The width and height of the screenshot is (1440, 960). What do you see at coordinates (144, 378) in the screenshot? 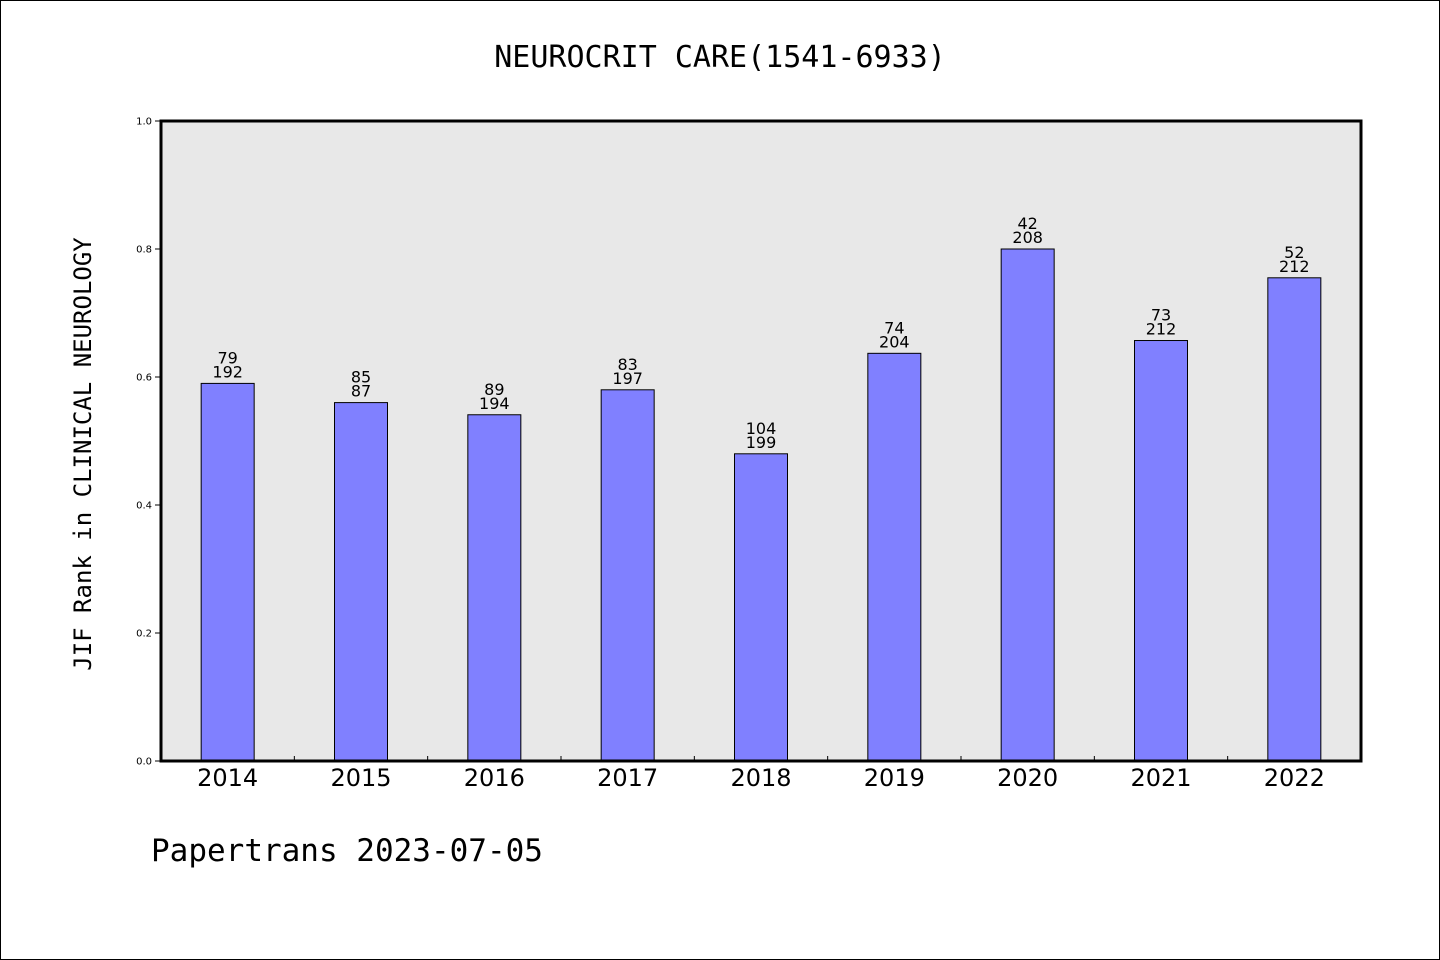
I see `y-tick-label: 0.6` at bounding box center [144, 378].